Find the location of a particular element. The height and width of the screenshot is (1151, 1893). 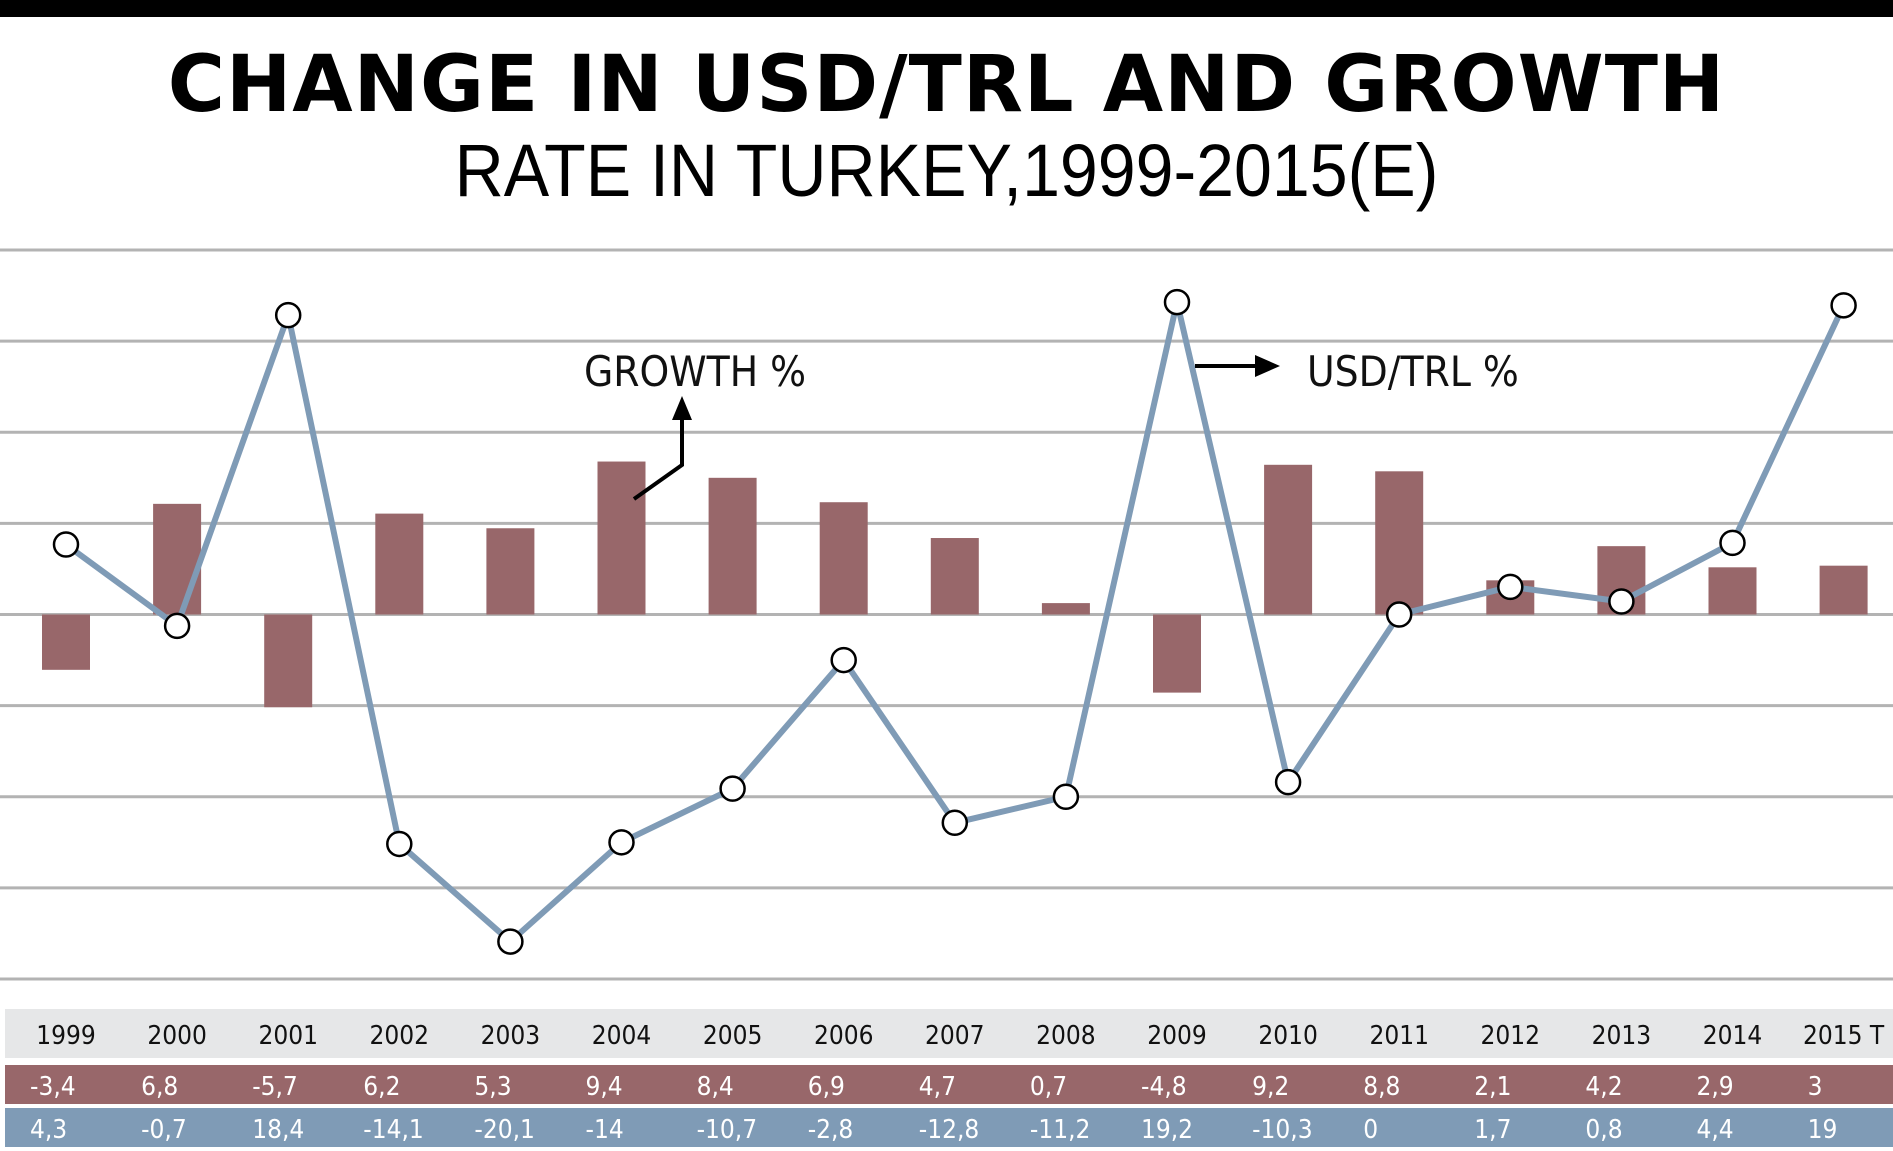

usdtrl-value: 0,8 is located at coordinates (1603, 1130).